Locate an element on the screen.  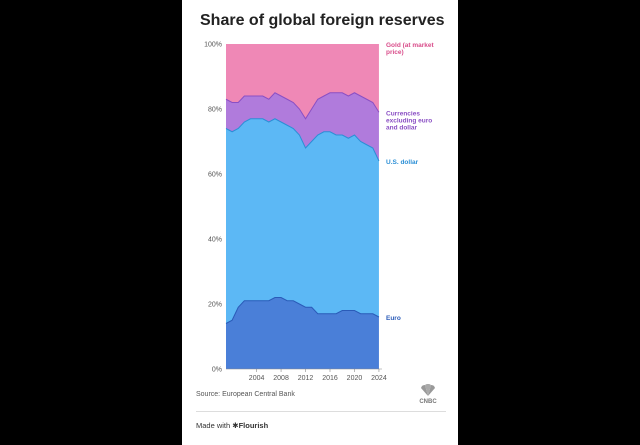
series-label-2: Currencies excluding euro and dollar is located at coordinates (409, 120).